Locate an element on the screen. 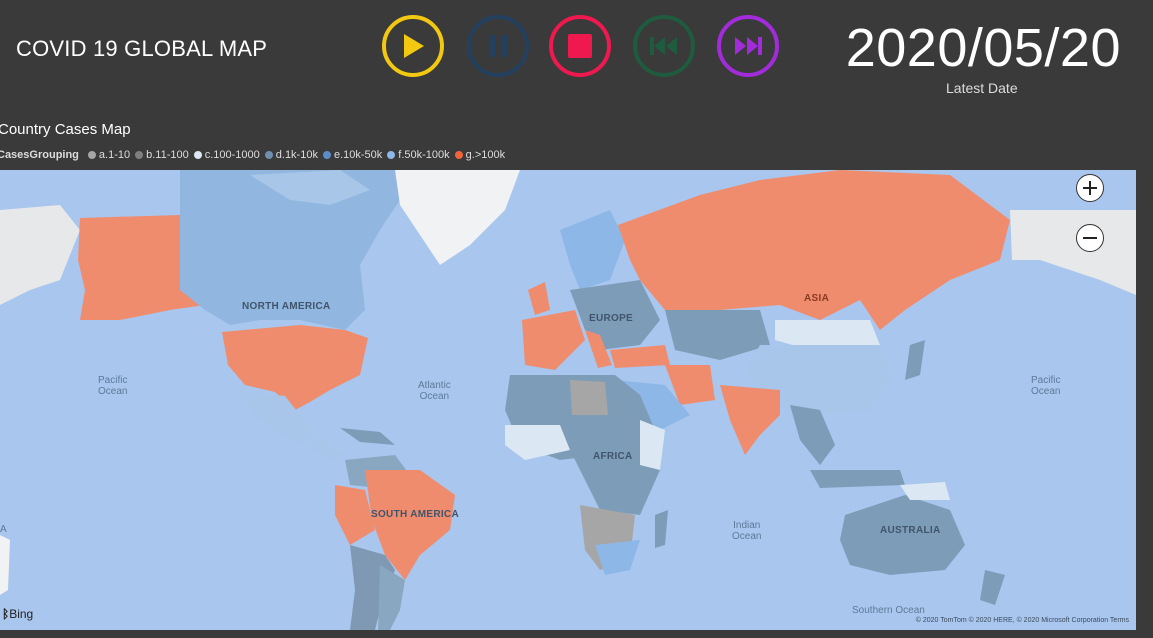 The height and width of the screenshot is (638, 1153). play-icon is located at coordinates (414, 46).